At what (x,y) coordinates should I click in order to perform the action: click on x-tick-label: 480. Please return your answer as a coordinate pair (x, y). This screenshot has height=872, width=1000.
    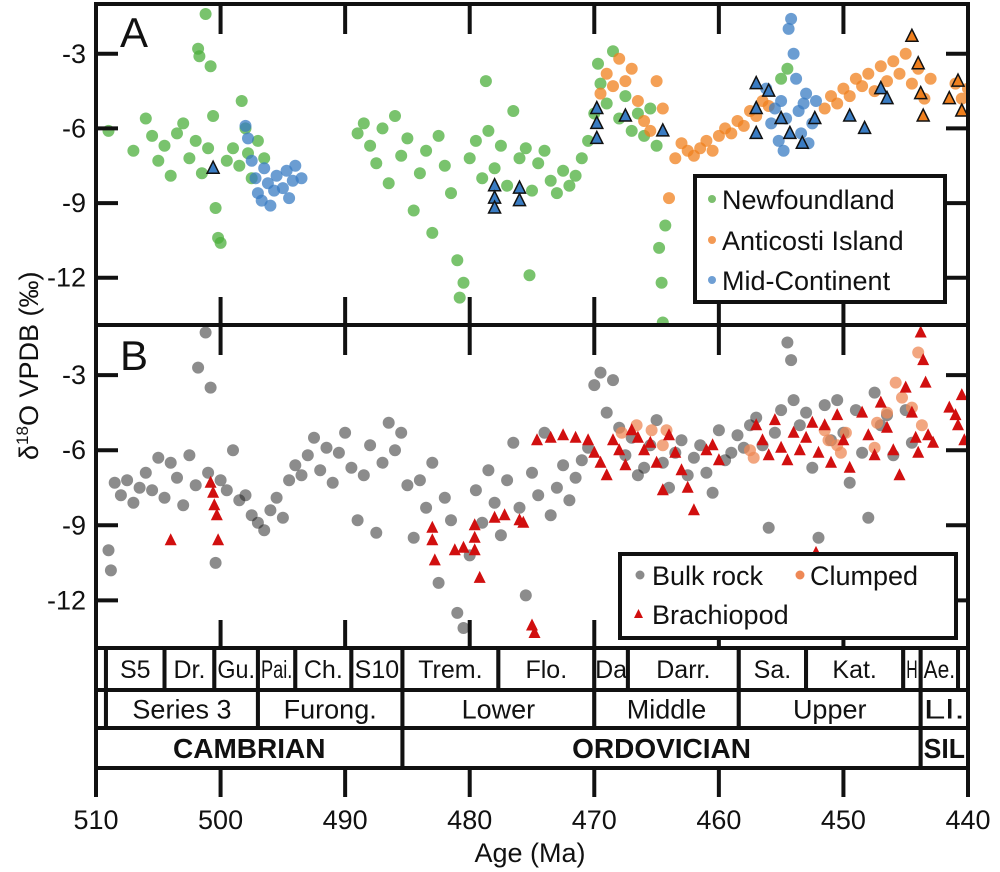
    Looking at the image, I should click on (469, 820).